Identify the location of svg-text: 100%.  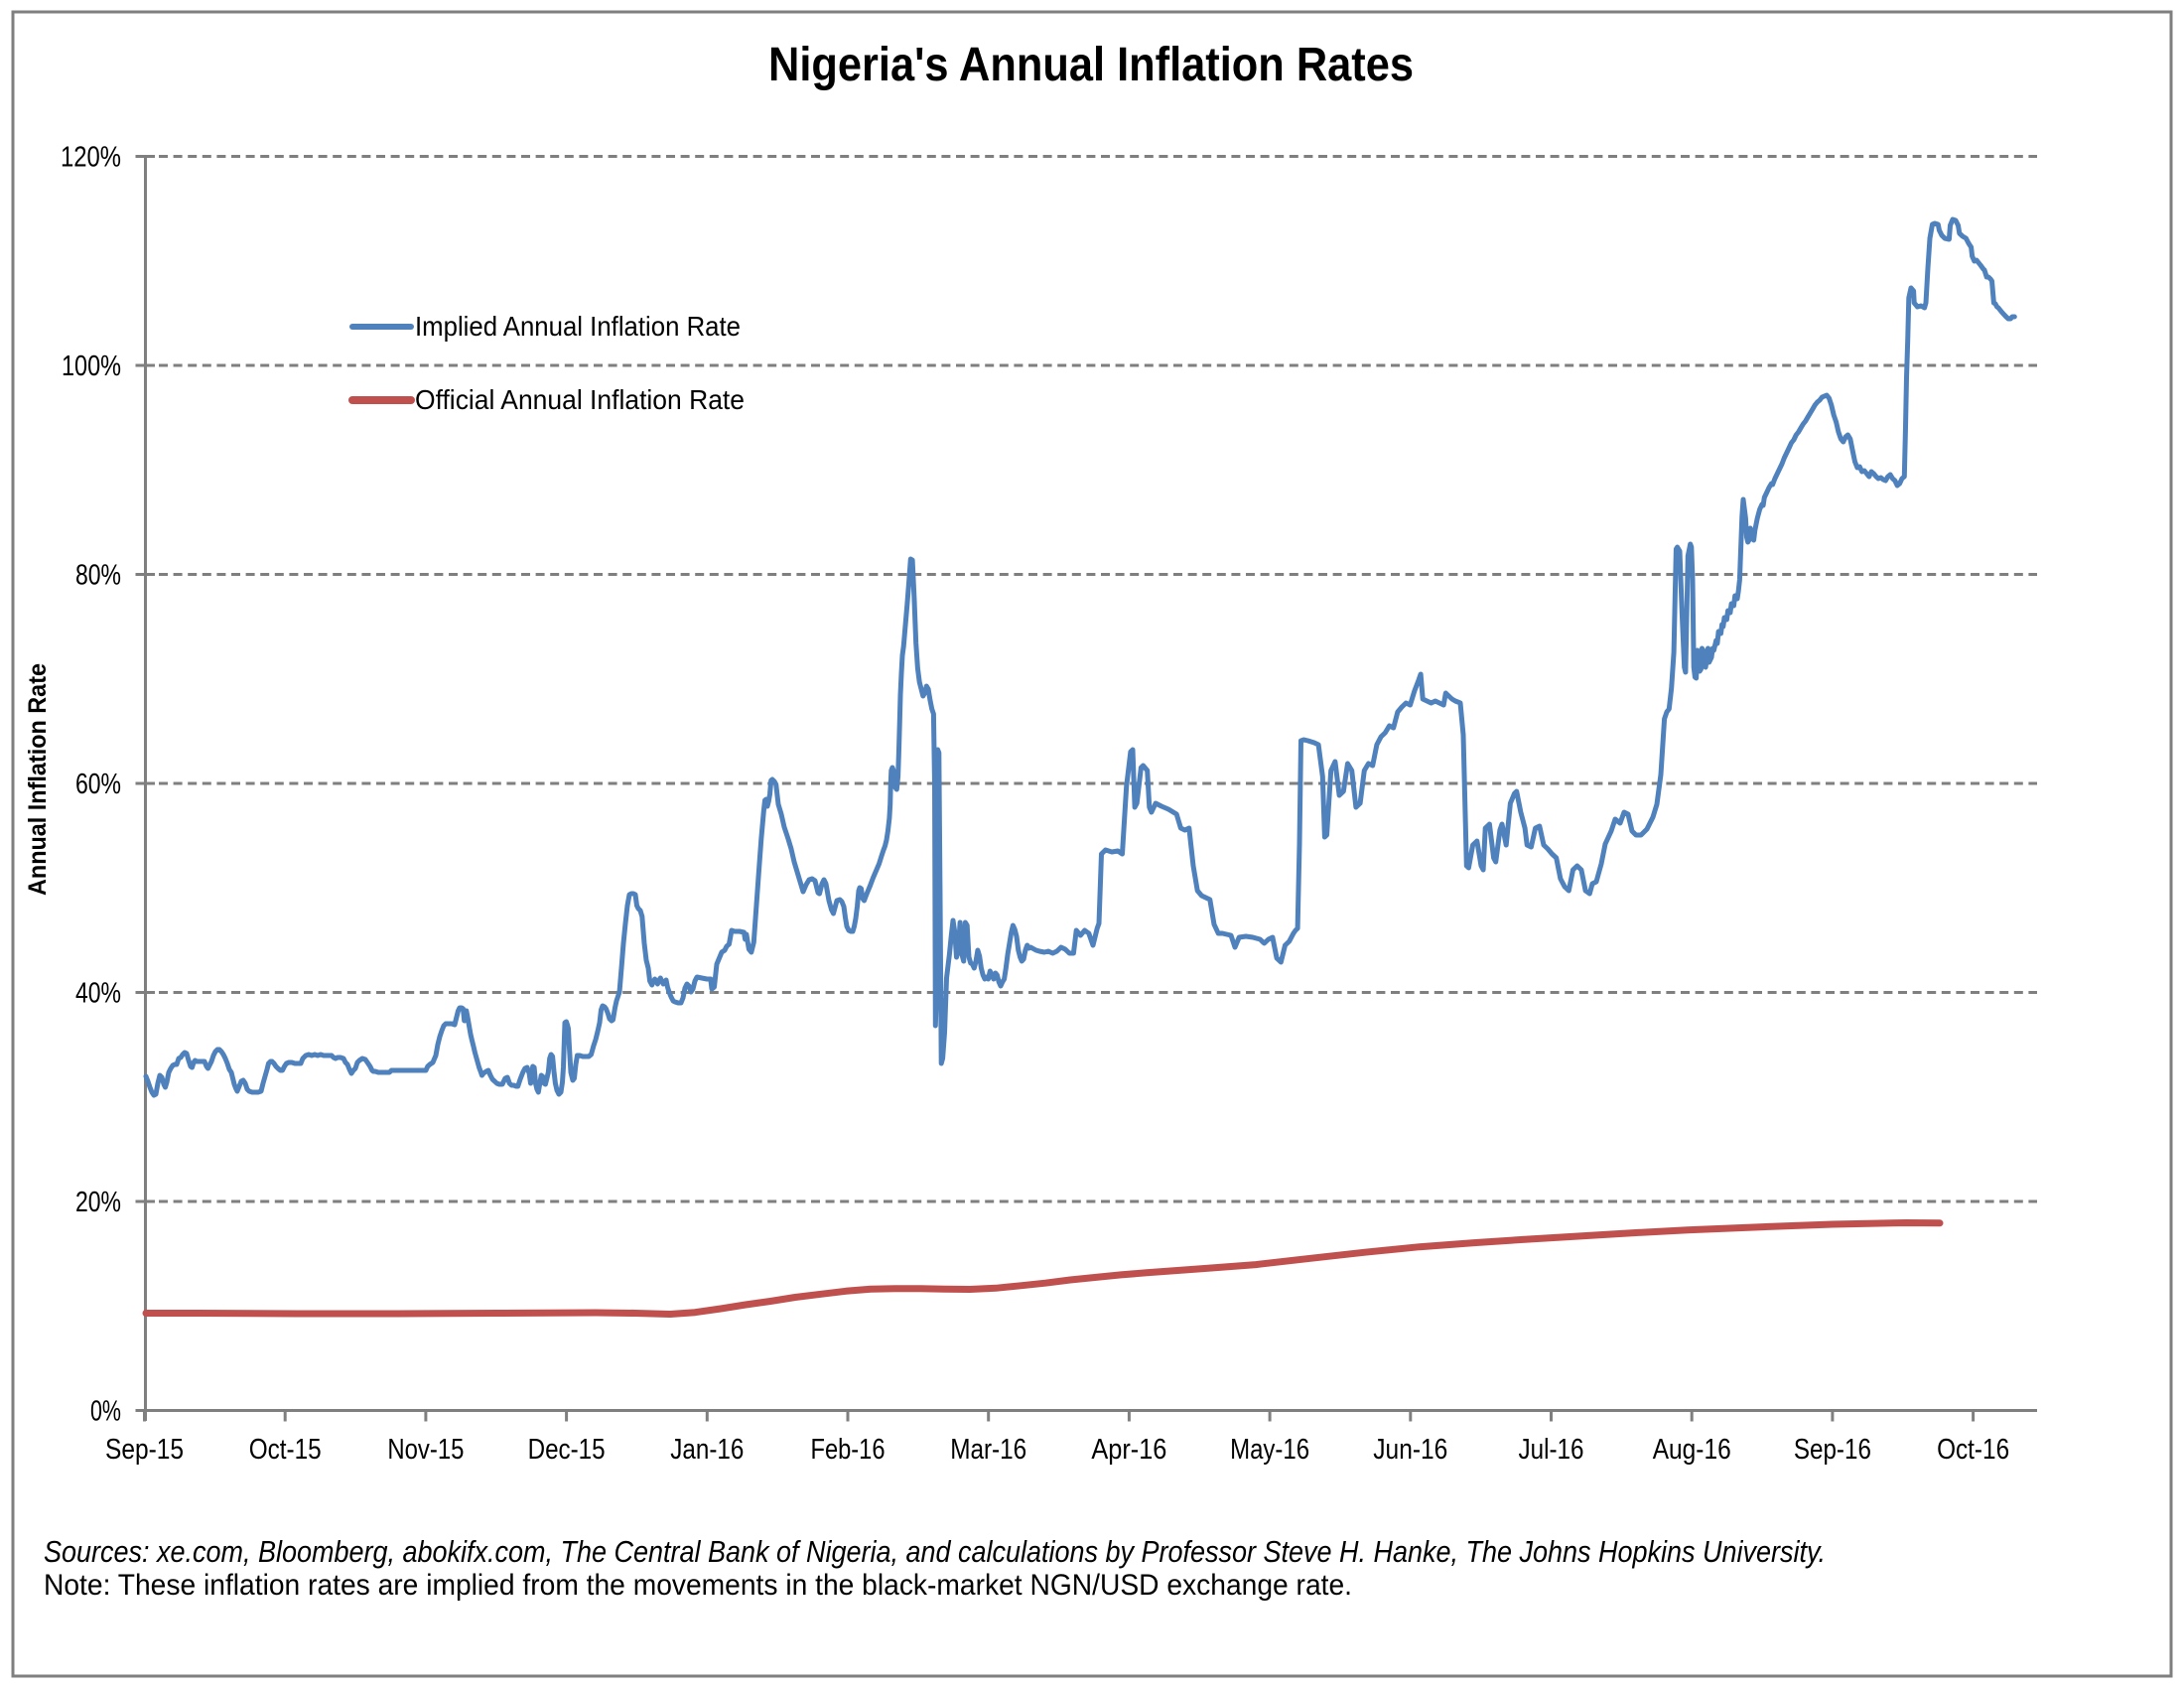
(91, 366).